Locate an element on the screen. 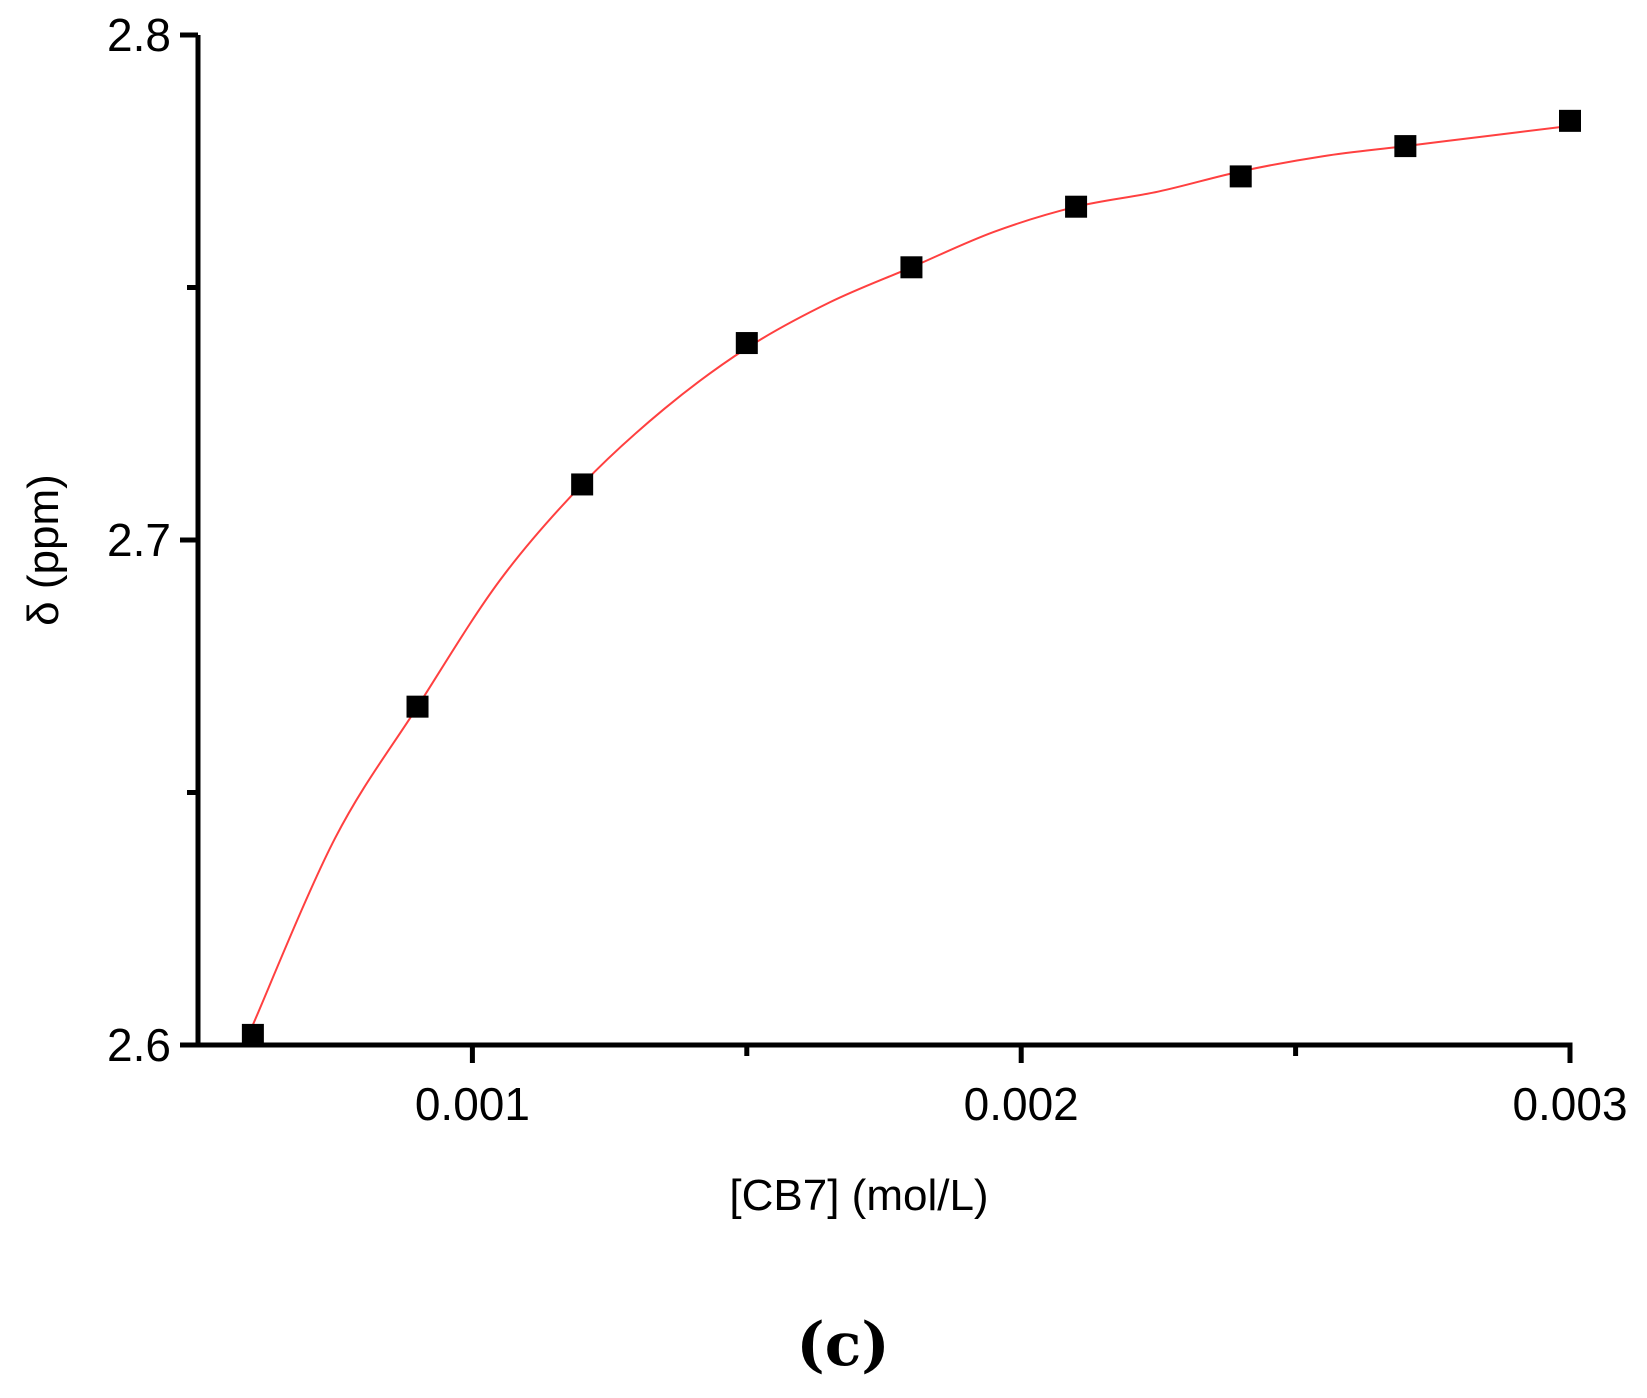 The height and width of the screenshot is (1398, 1647). y-tick-label: 2.7 is located at coordinates (139, 540).